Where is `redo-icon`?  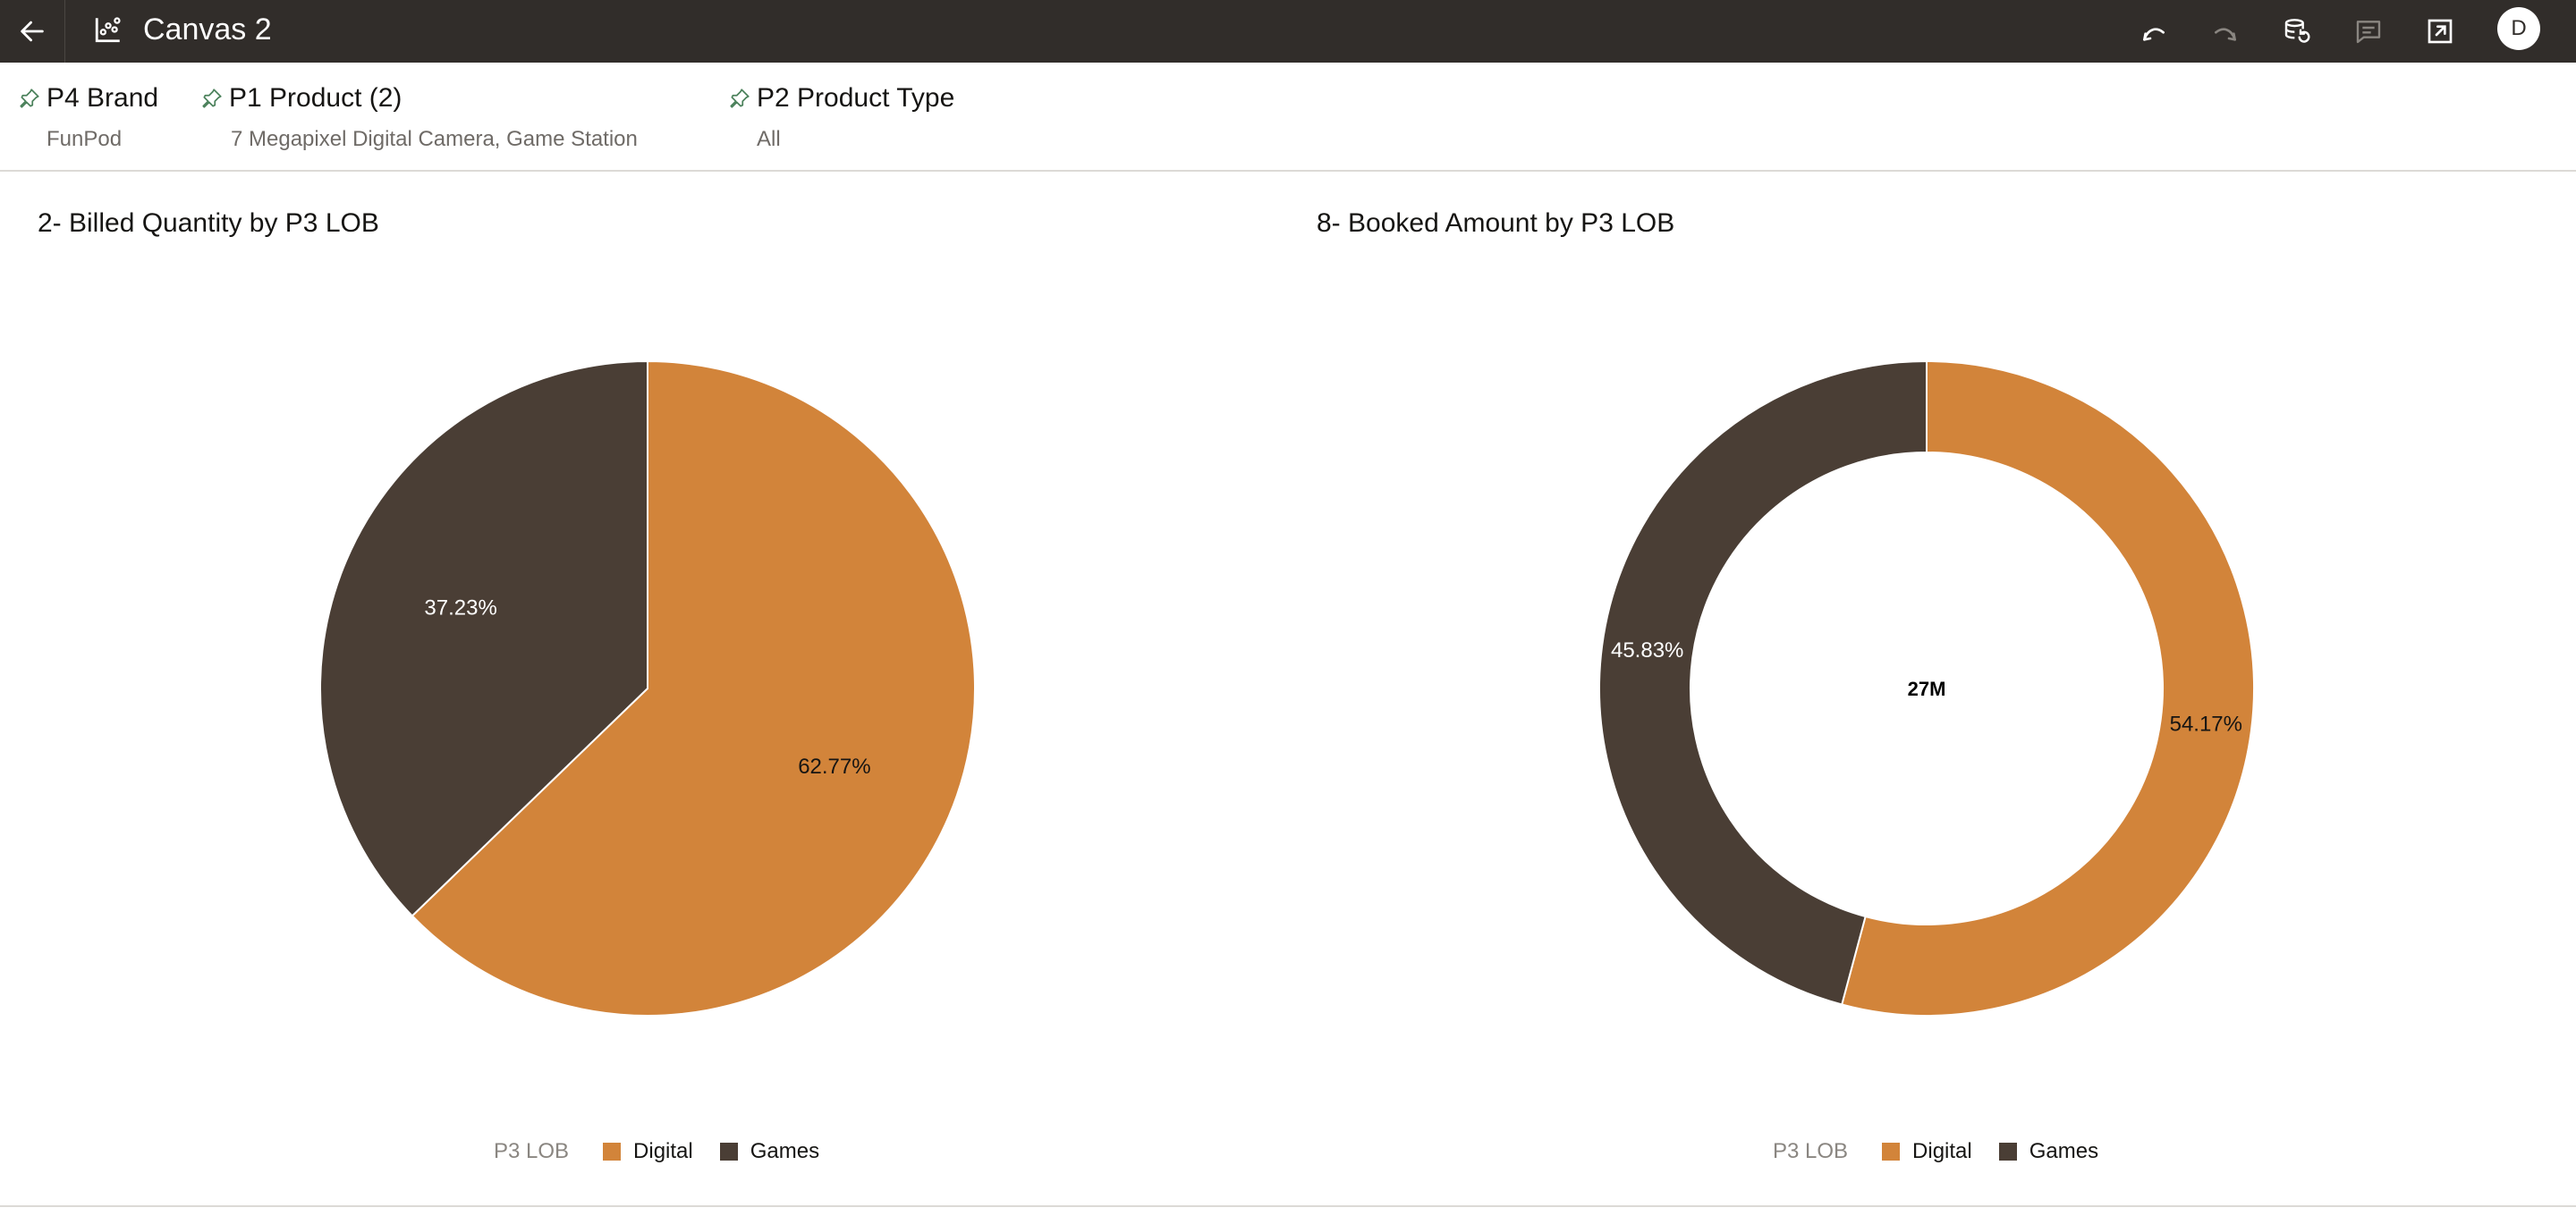
redo-icon is located at coordinates (2225, 34).